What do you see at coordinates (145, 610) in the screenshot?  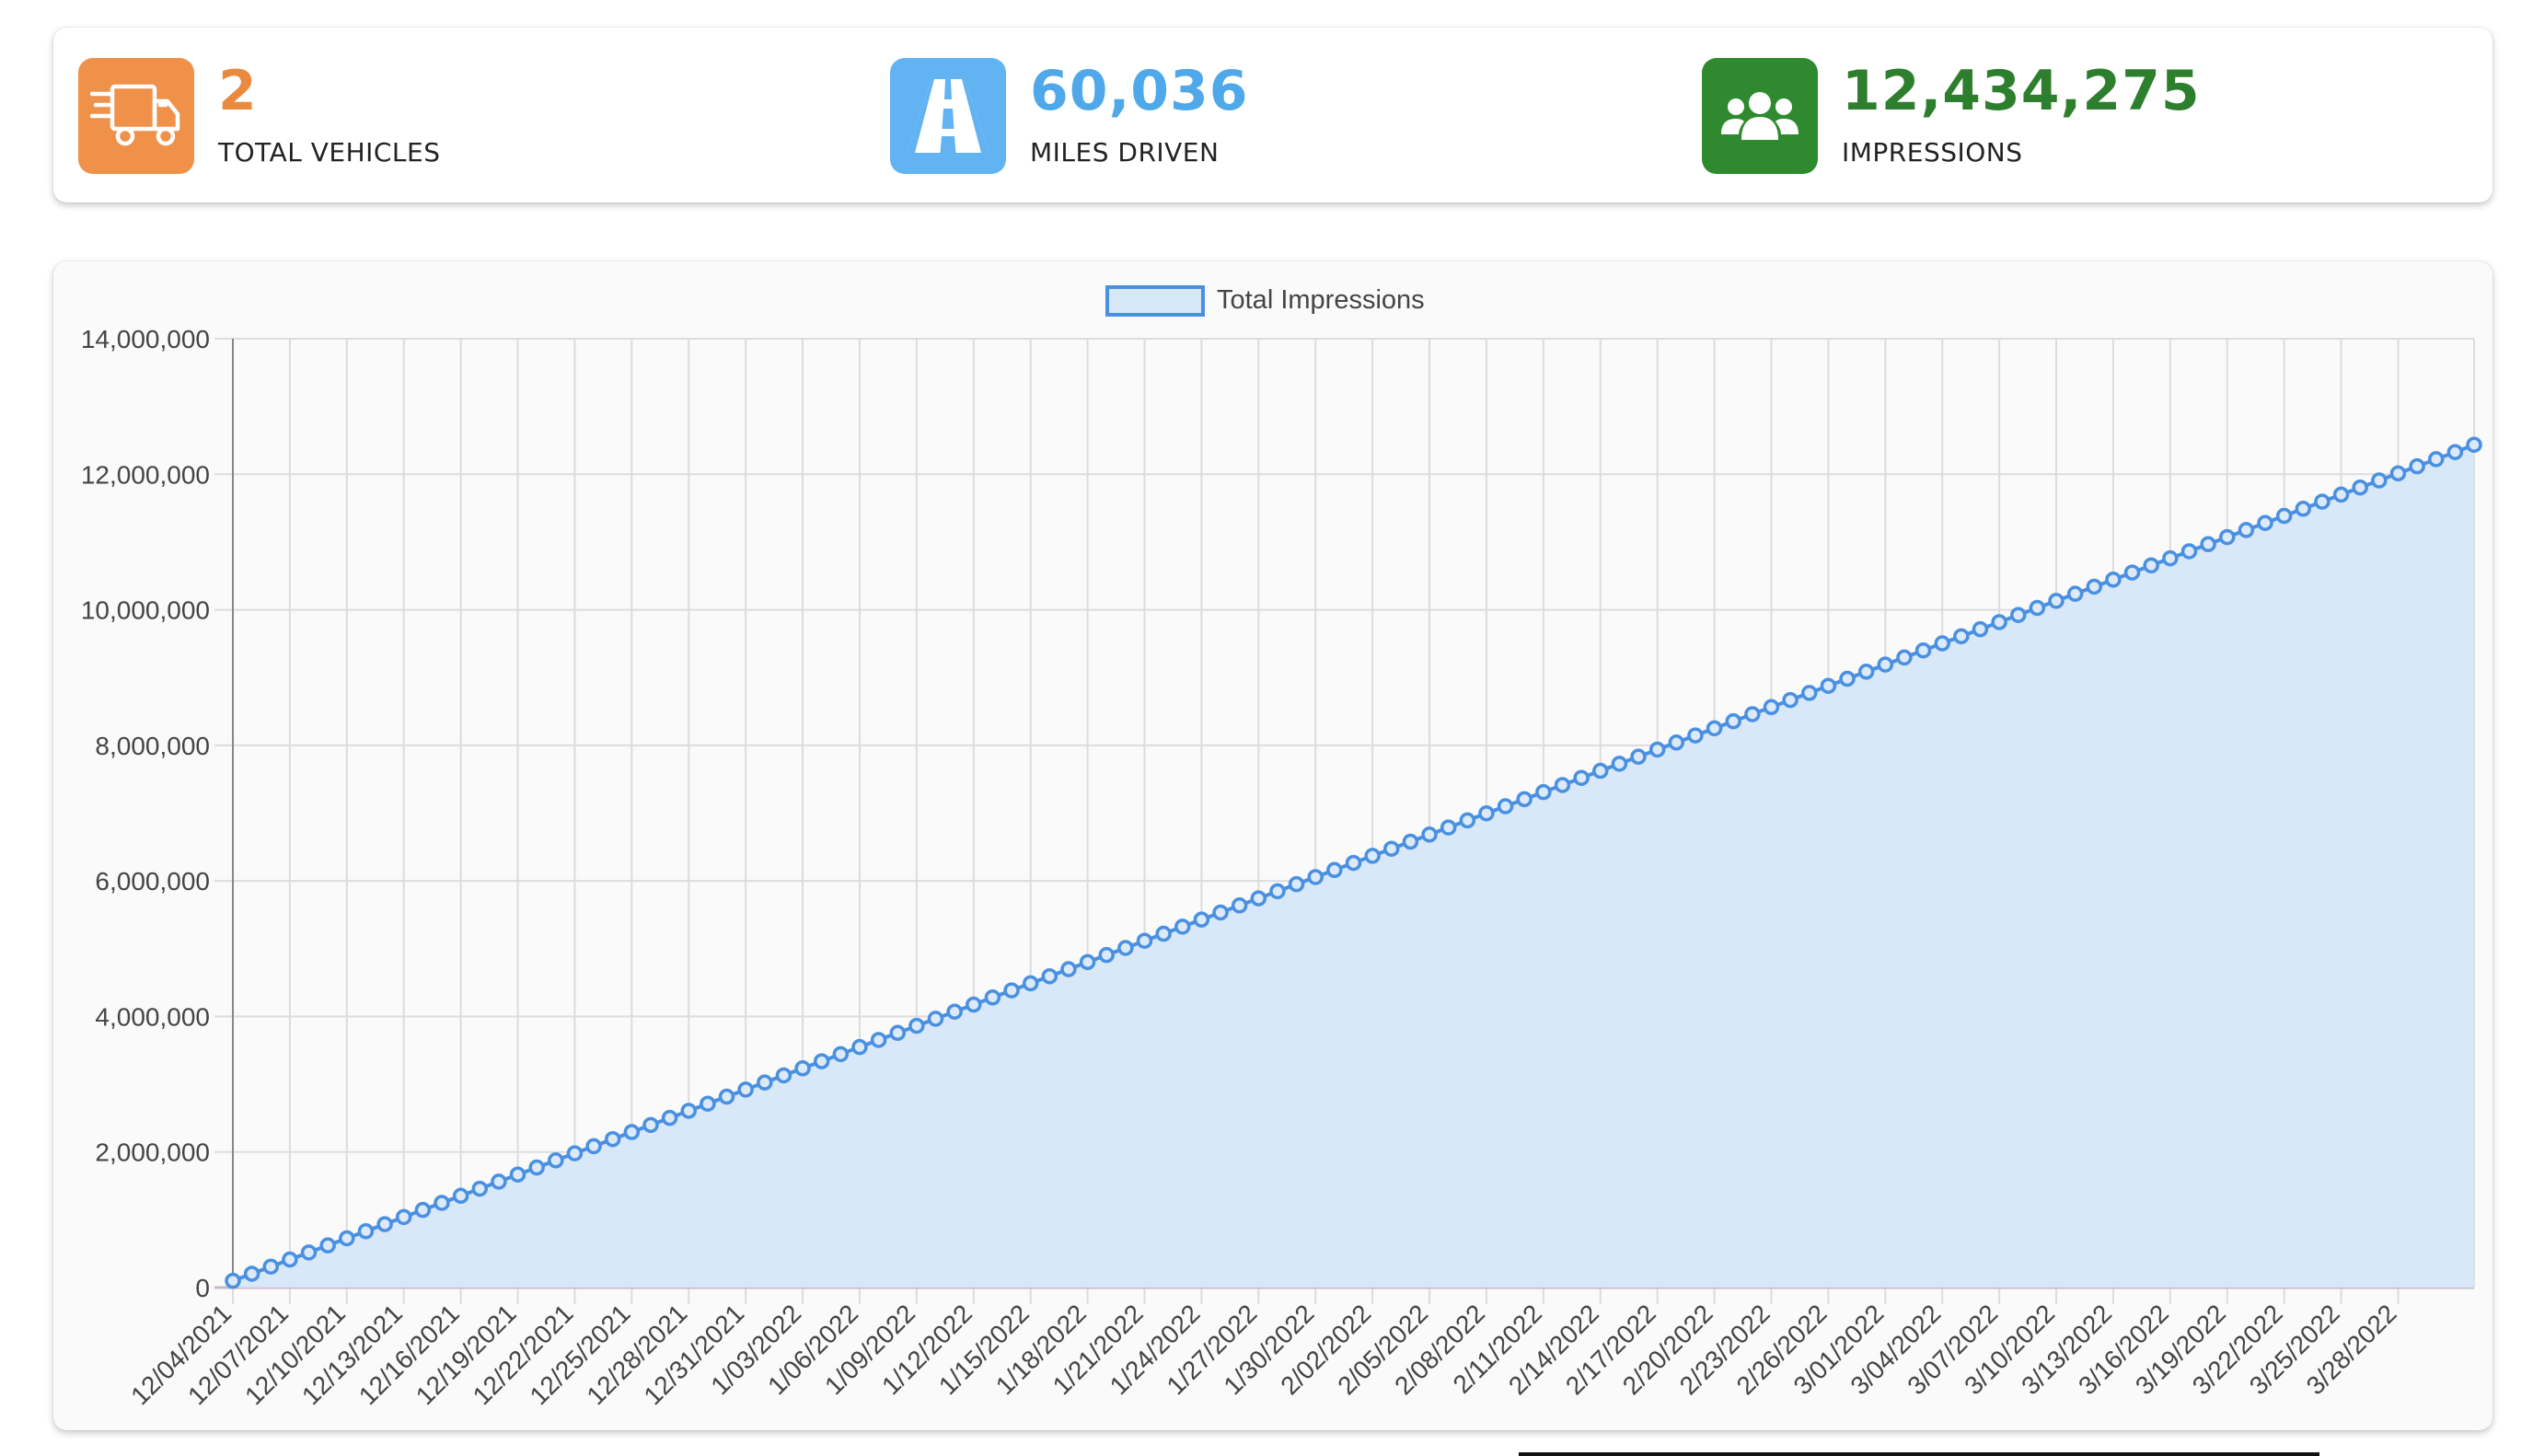 I see `y-tick-label: 10,000,000` at bounding box center [145, 610].